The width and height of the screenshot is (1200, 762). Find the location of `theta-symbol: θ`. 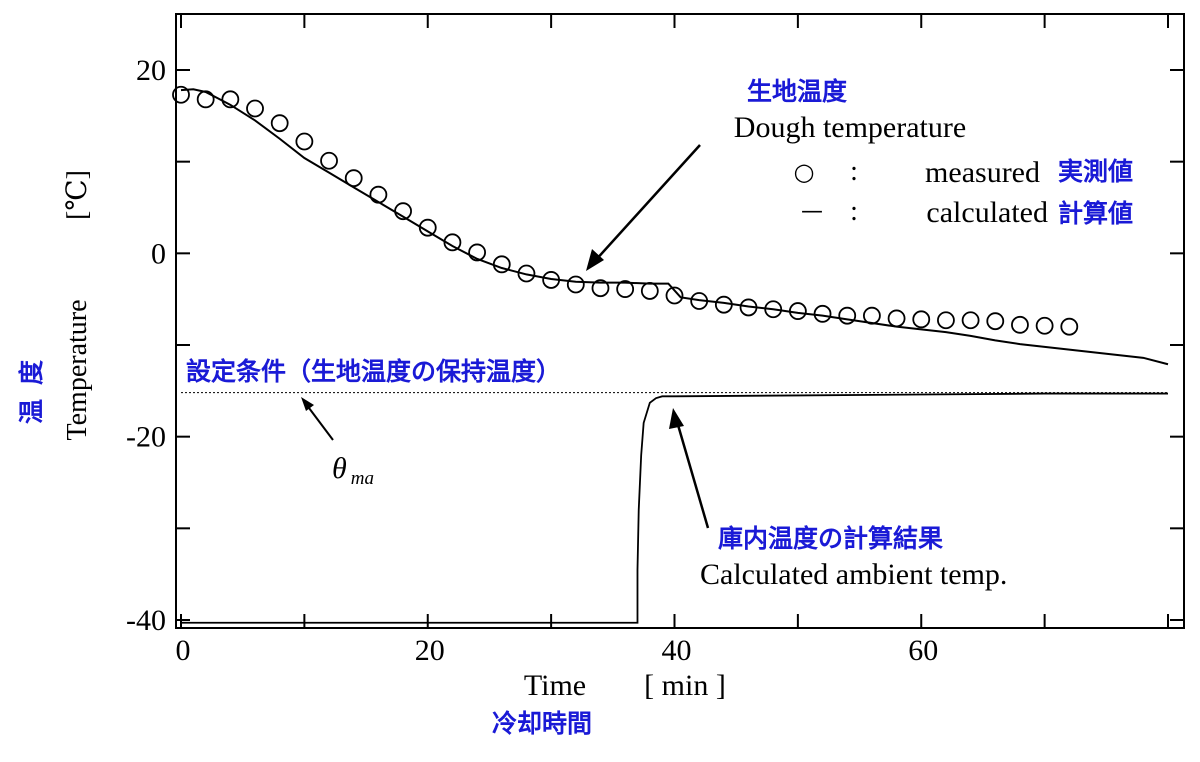

theta-symbol: θ is located at coordinates (339, 468).